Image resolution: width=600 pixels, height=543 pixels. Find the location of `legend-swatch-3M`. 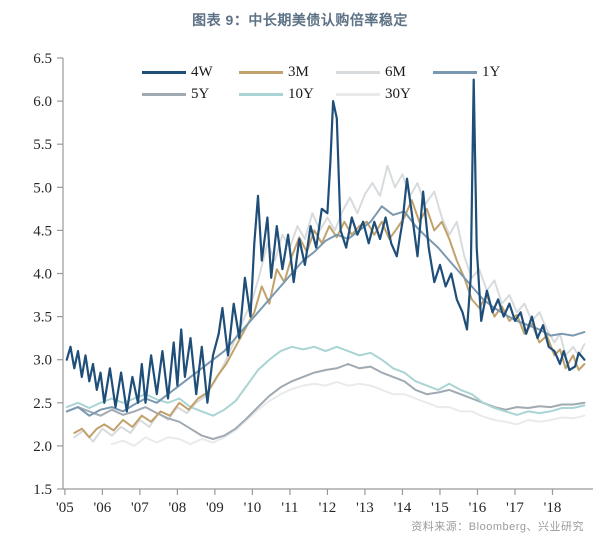

legend-swatch-3M is located at coordinates (261, 72).